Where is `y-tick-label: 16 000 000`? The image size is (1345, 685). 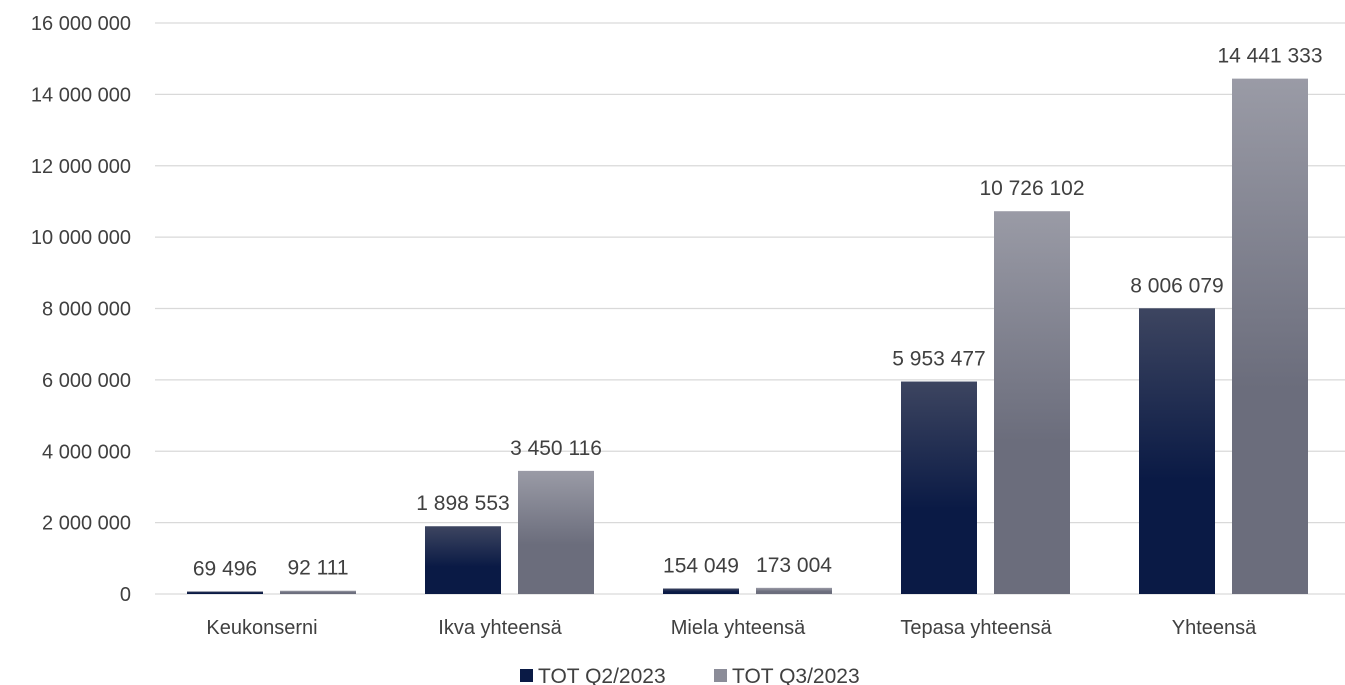 y-tick-label: 16 000 000 is located at coordinates (81, 24).